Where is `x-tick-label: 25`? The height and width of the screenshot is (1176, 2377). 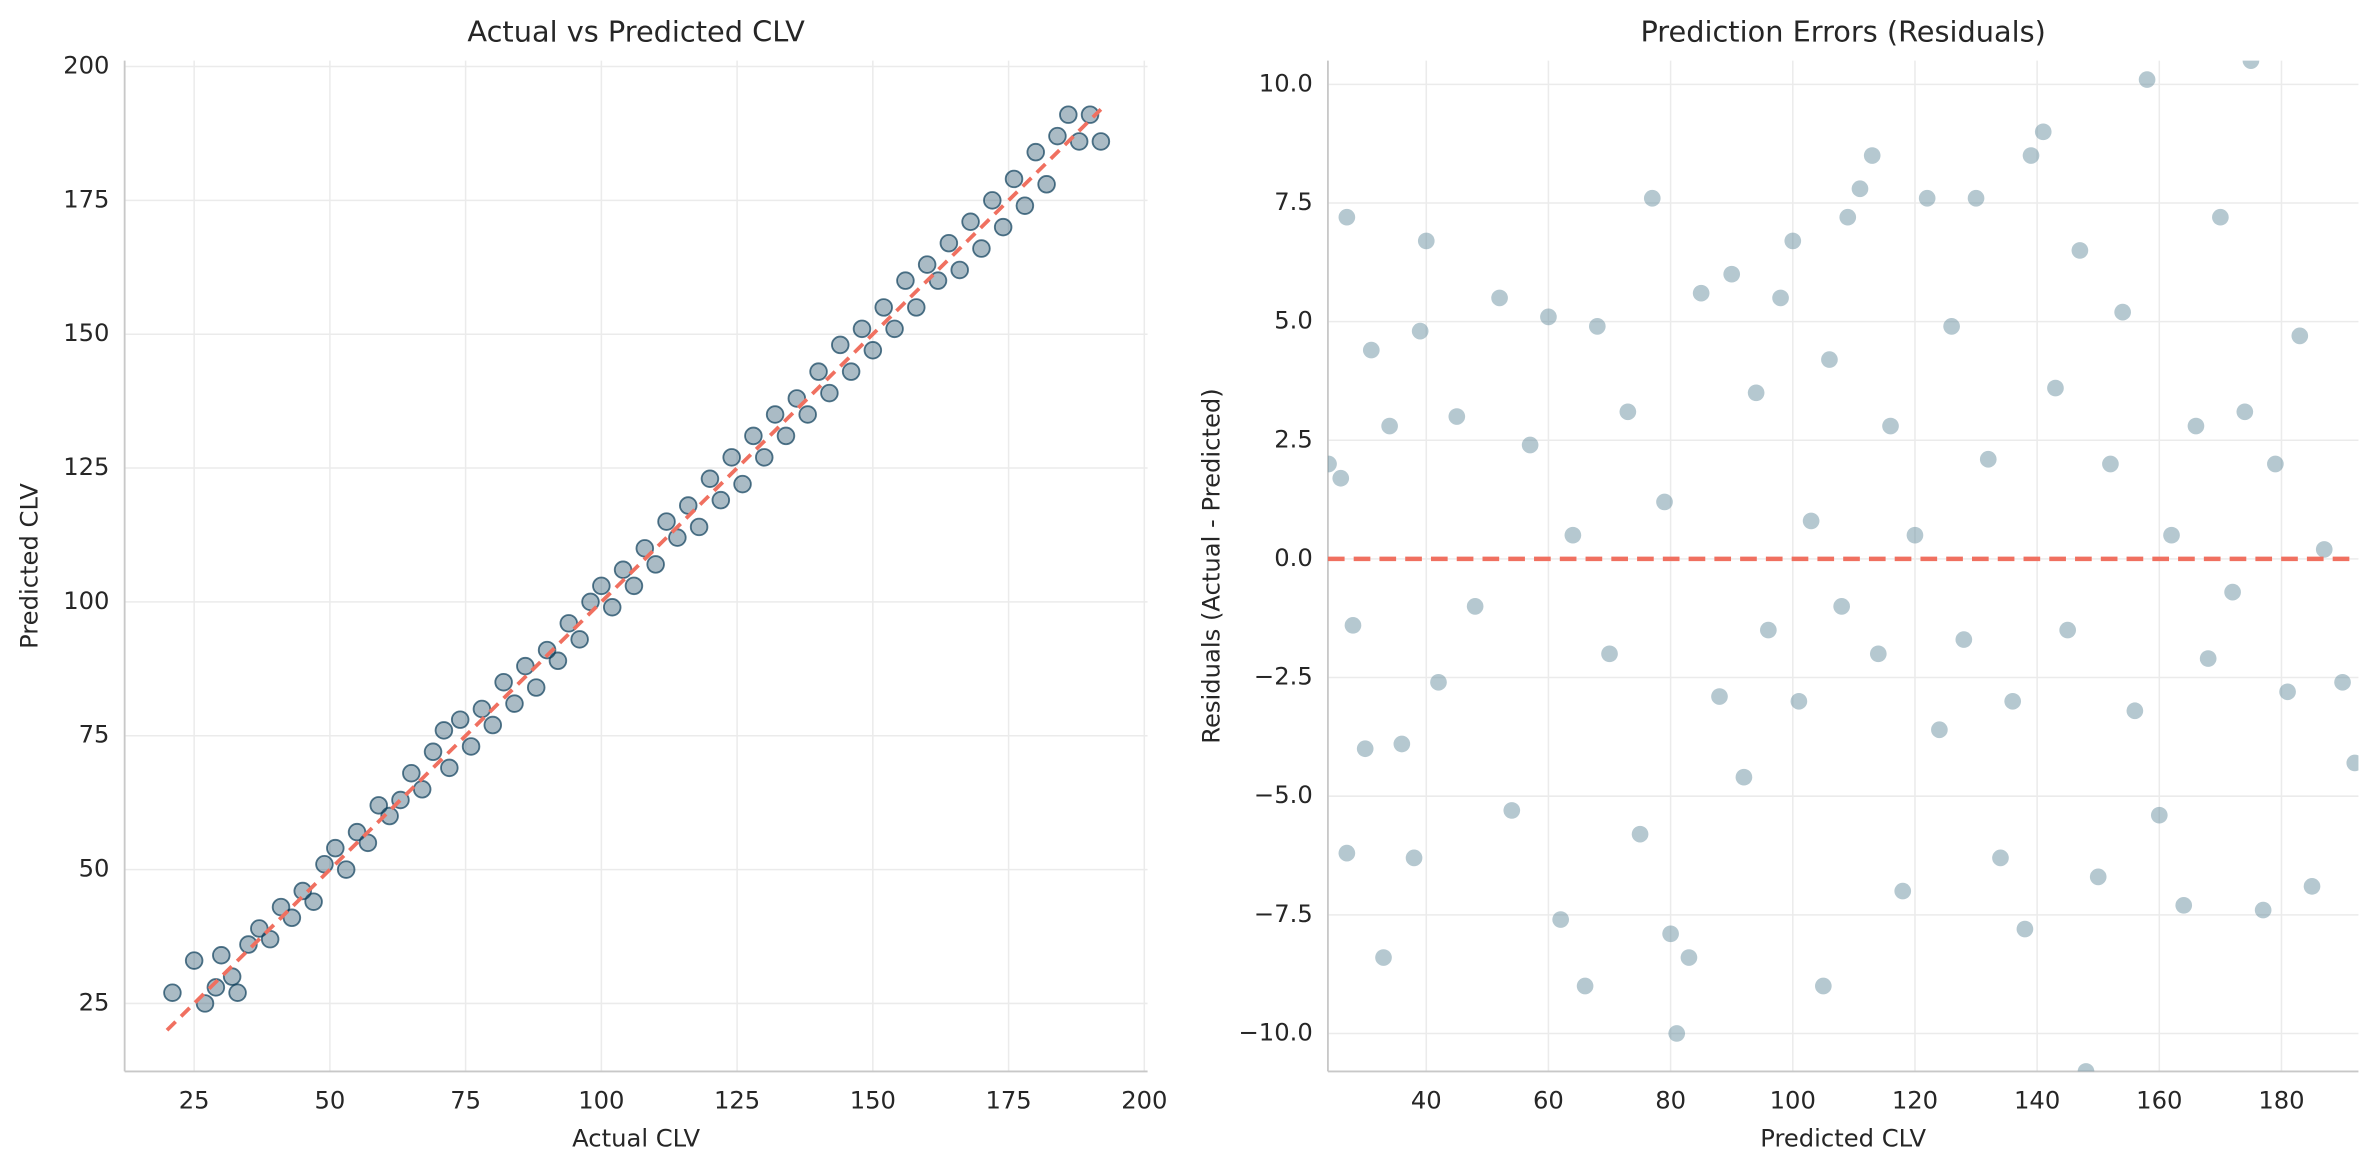 x-tick-label: 25 is located at coordinates (194, 1100).